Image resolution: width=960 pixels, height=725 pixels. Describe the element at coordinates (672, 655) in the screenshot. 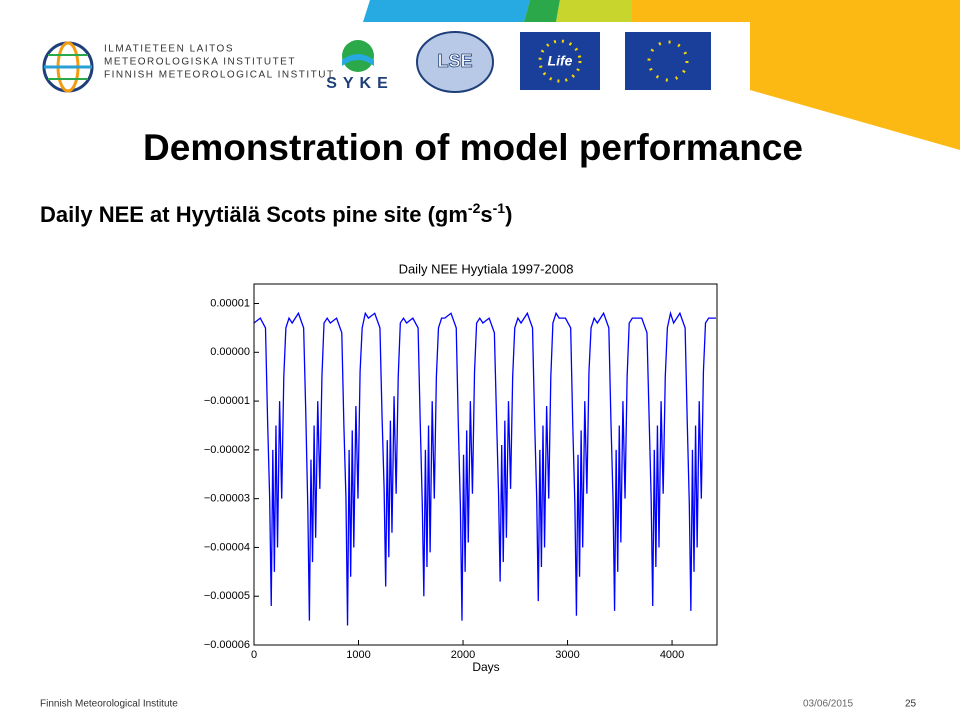

I see `x-tick-label: 4000` at that location.